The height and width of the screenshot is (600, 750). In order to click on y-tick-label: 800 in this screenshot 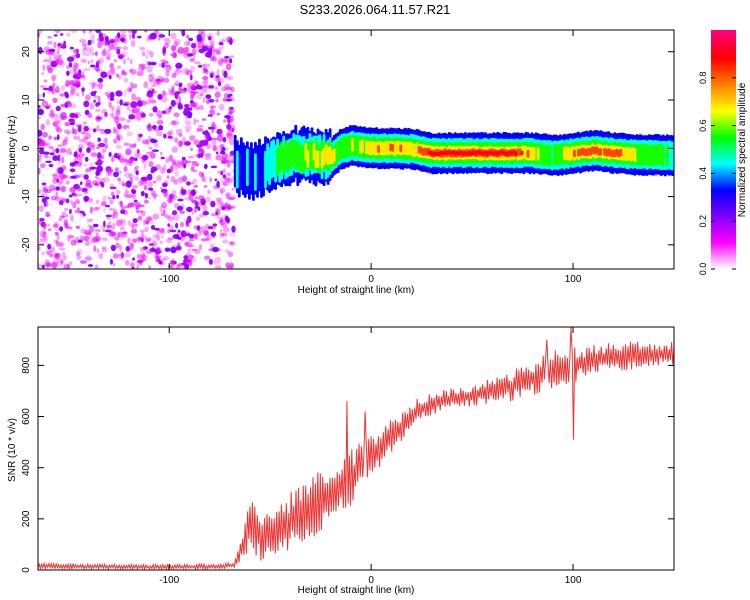, I will do `click(26, 365)`.